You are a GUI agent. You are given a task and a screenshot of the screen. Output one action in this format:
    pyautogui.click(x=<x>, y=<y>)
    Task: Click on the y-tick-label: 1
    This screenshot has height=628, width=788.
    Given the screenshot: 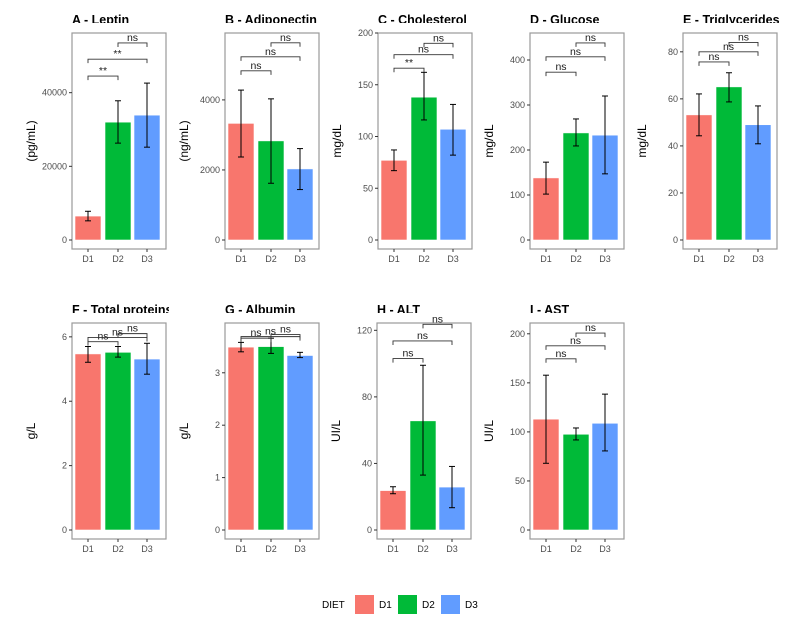 What is the action you would take?
    pyautogui.click(x=217, y=478)
    